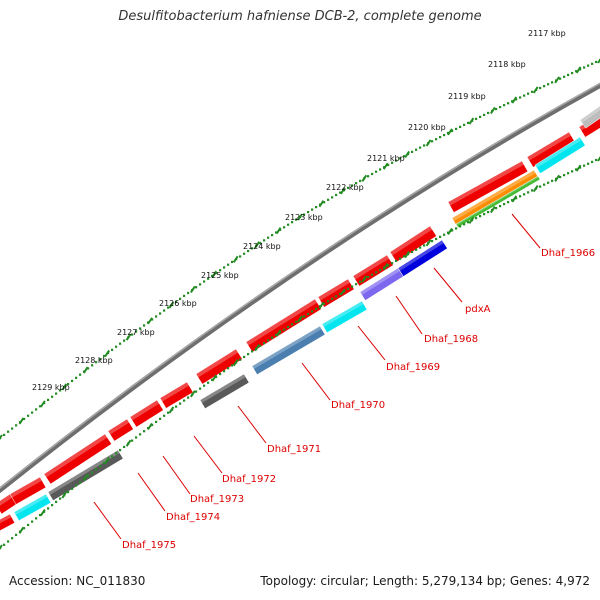 The image size is (600, 600). Describe the element at coordinates (436, 320) in the screenshot. I see `gene-callout-dhaf-1968: Dhaf_1968` at that location.